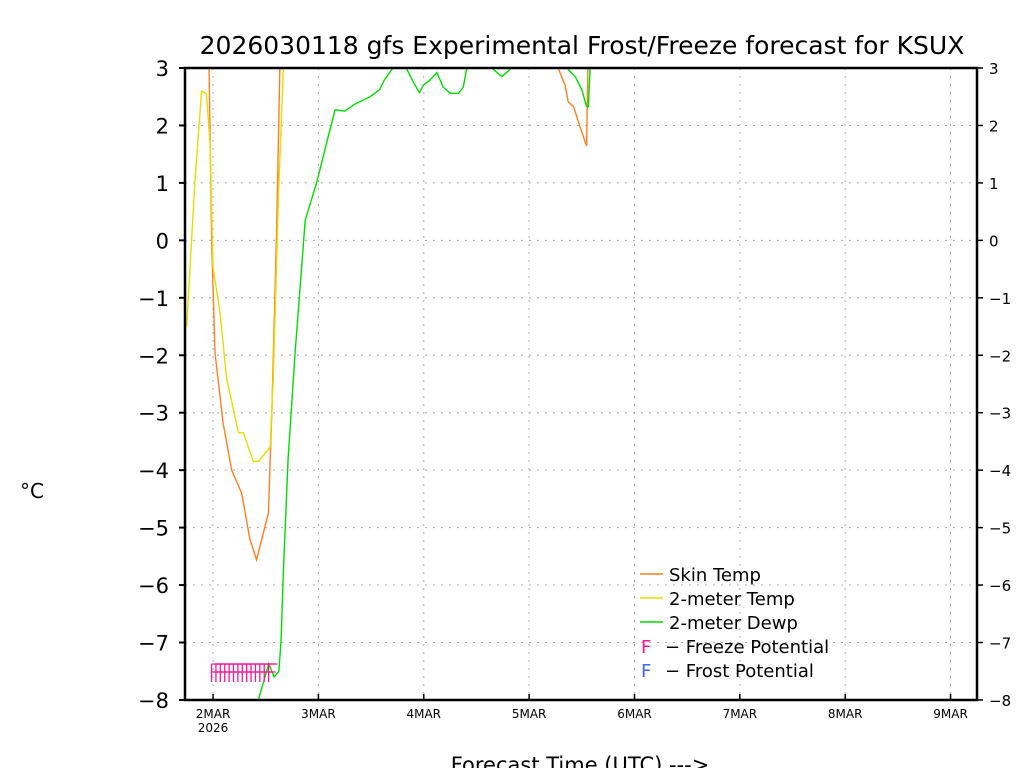 The image size is (1024, 768). I want to click on y-axis-label: °C, so click(32, 491).